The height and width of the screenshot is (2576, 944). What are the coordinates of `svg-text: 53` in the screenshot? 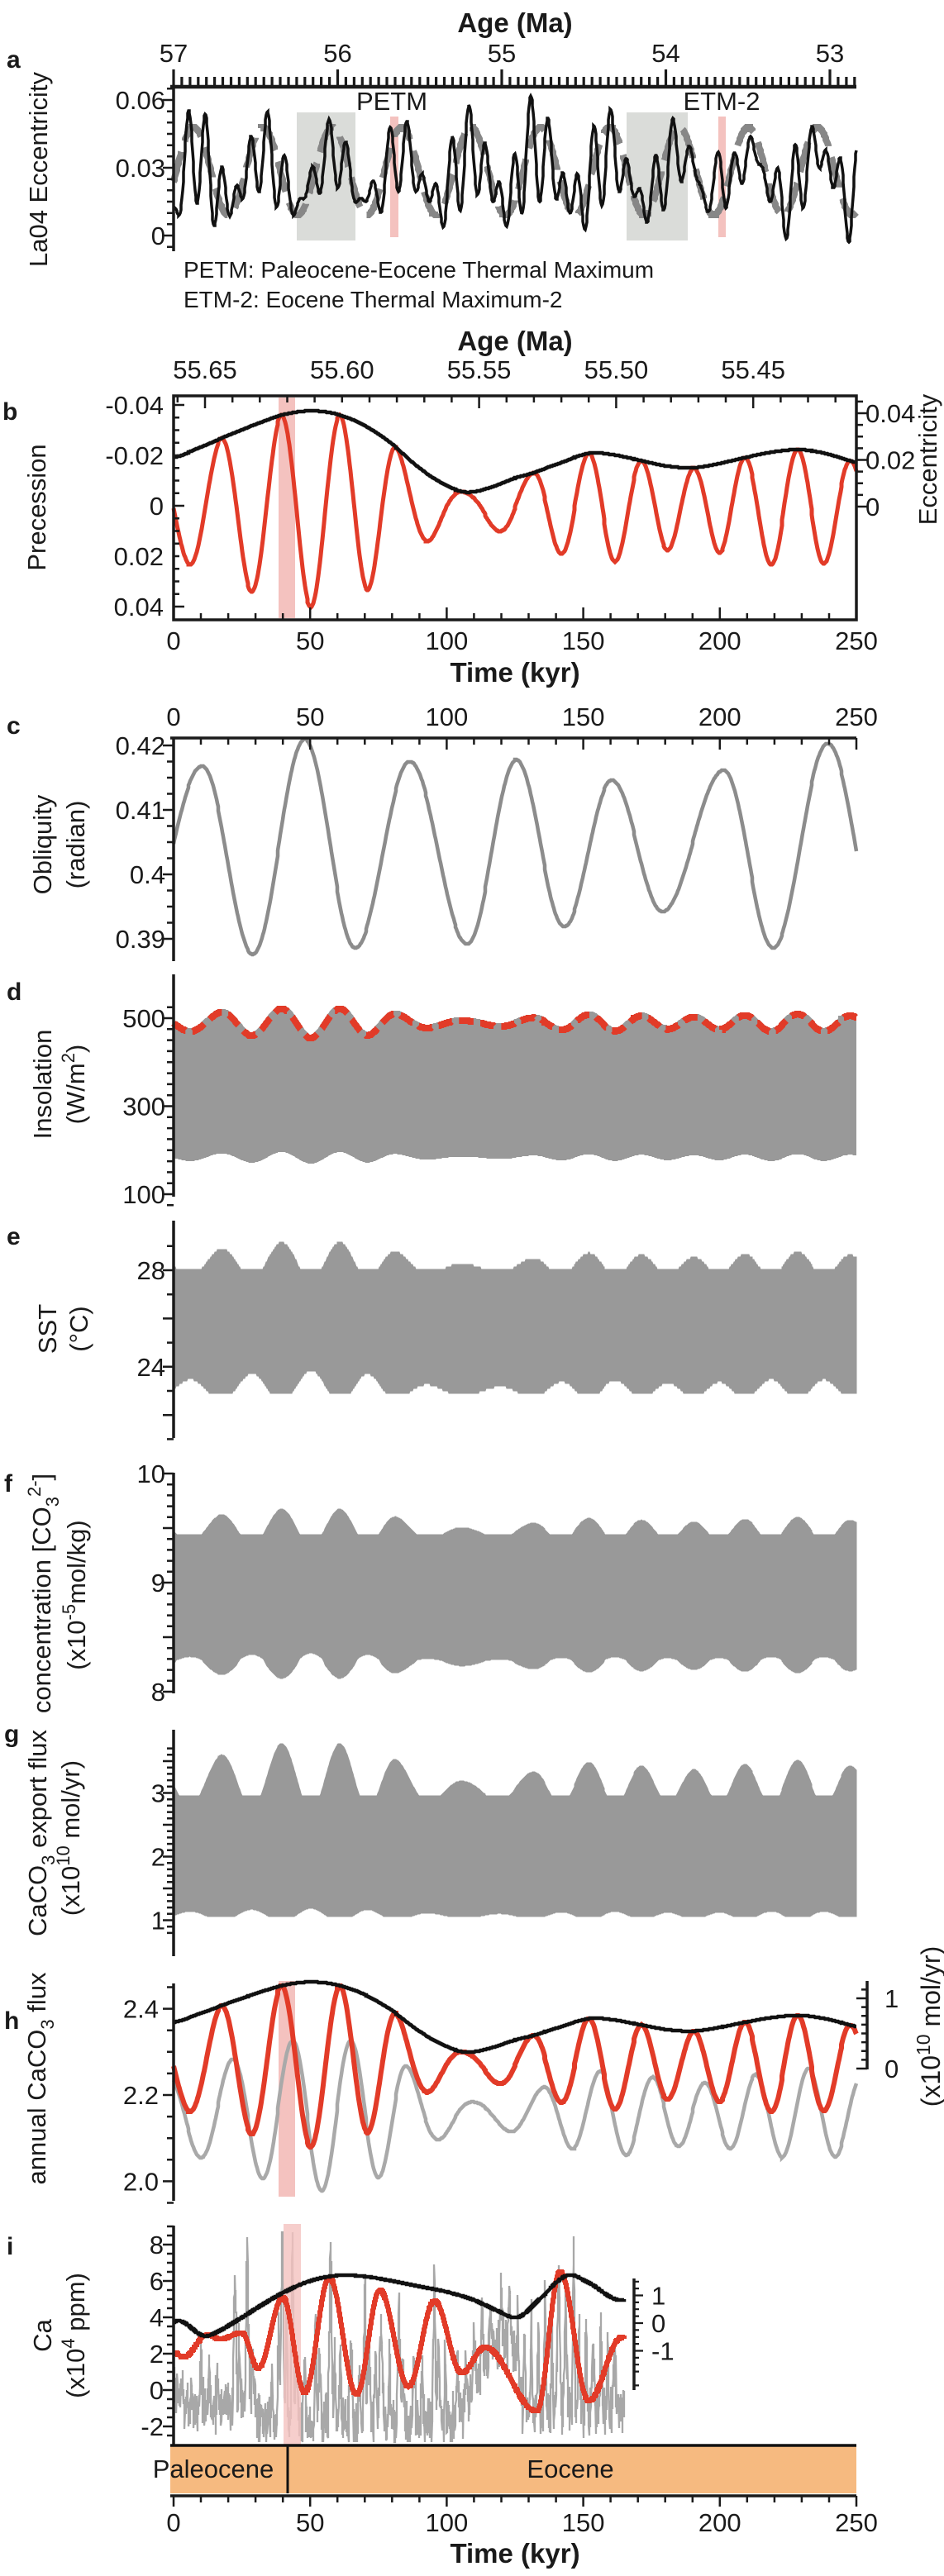 It's located at (830, 54).